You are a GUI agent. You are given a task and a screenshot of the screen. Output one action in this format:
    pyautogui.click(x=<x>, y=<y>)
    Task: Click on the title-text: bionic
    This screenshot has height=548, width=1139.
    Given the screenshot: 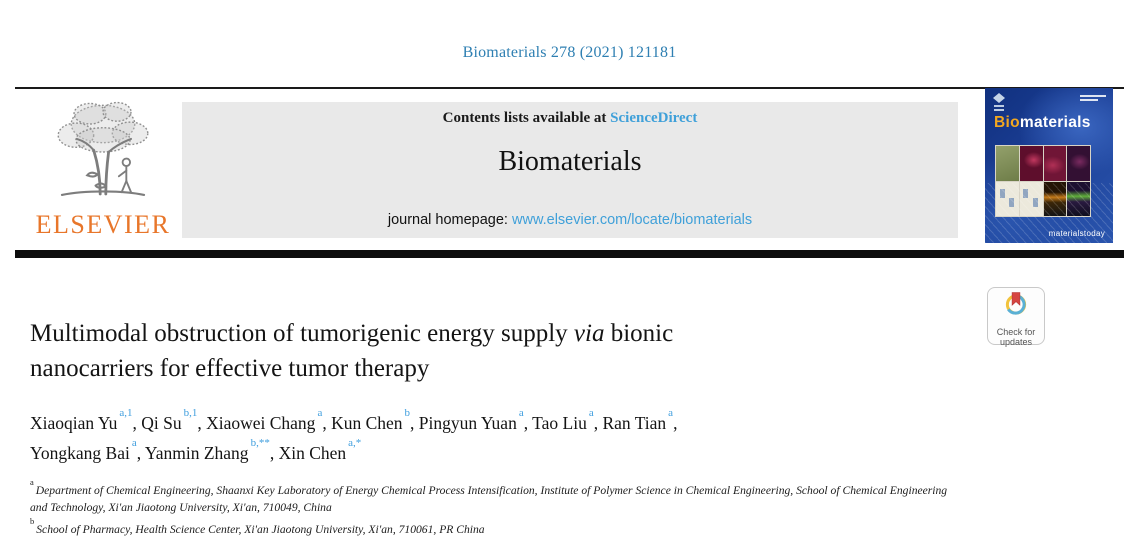 What is the action you would take?
    pyautogui.click(x=639, y=333)
    